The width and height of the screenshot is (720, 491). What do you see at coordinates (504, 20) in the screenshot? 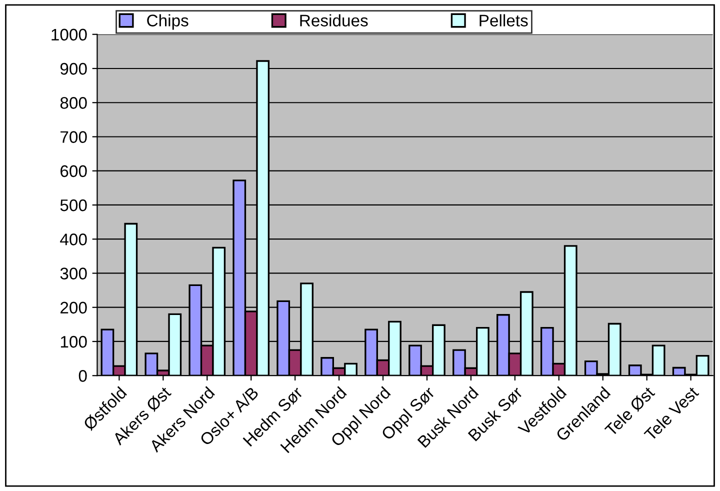
I see `legend-label: Pellets` at bounding box center [504, 20].